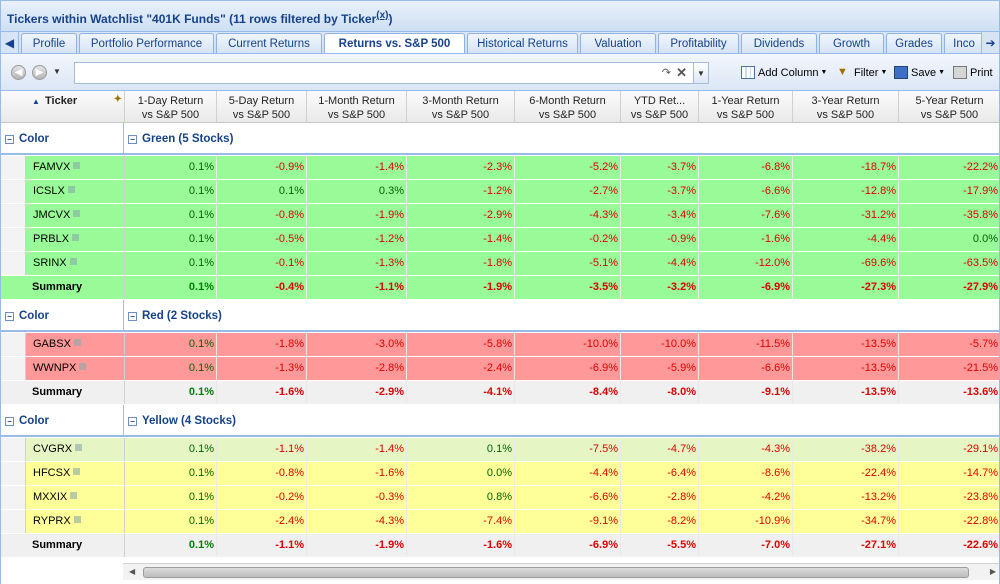  What do you see at coordinates (846, 107) in the screenshot?
I see `column-header-3year: 3-Year Return vs S&P 500` at bounding box center [846, 107].